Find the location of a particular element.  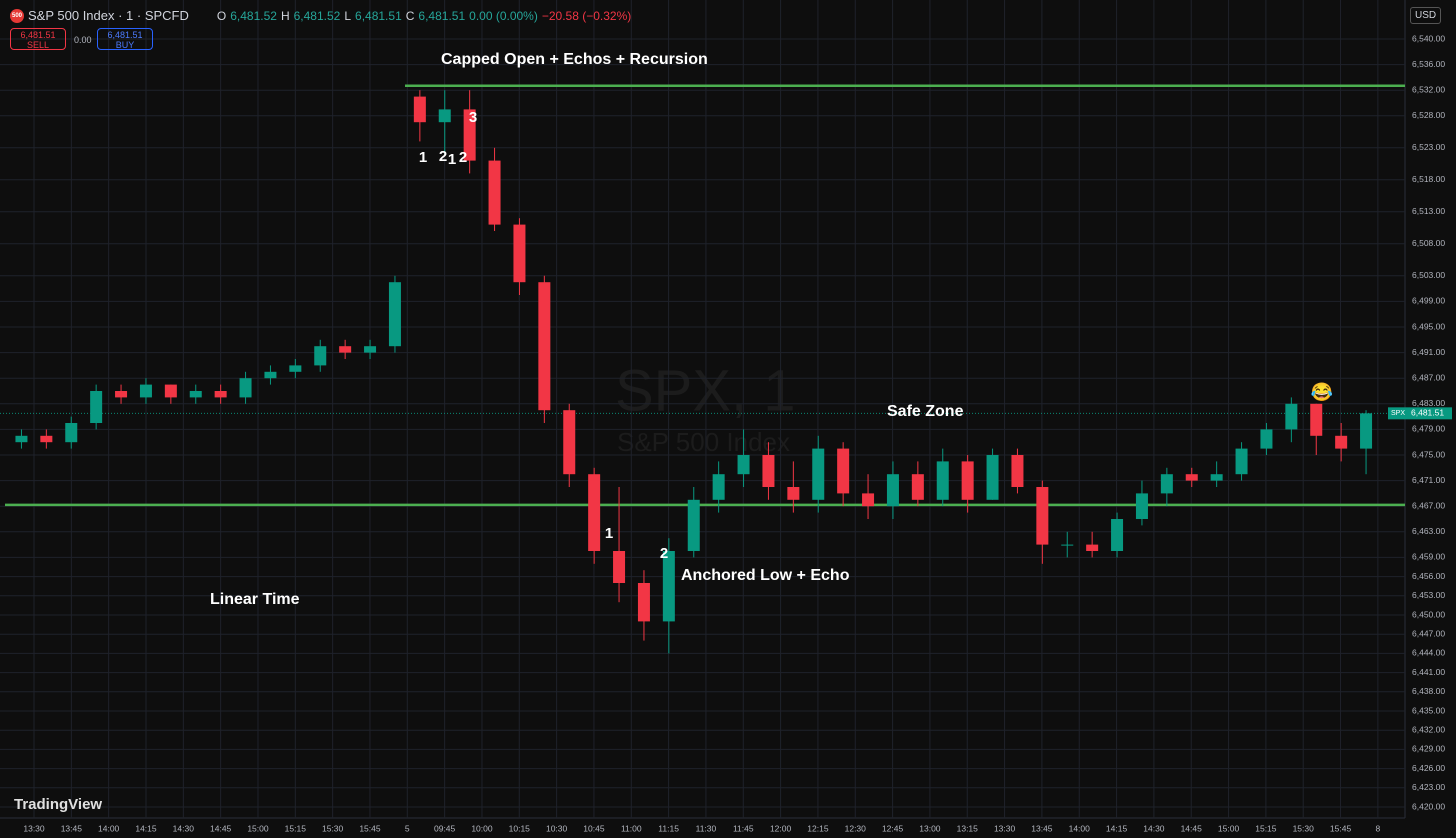

x-tick-label: 13:00 is located at coordinates (930, 828).